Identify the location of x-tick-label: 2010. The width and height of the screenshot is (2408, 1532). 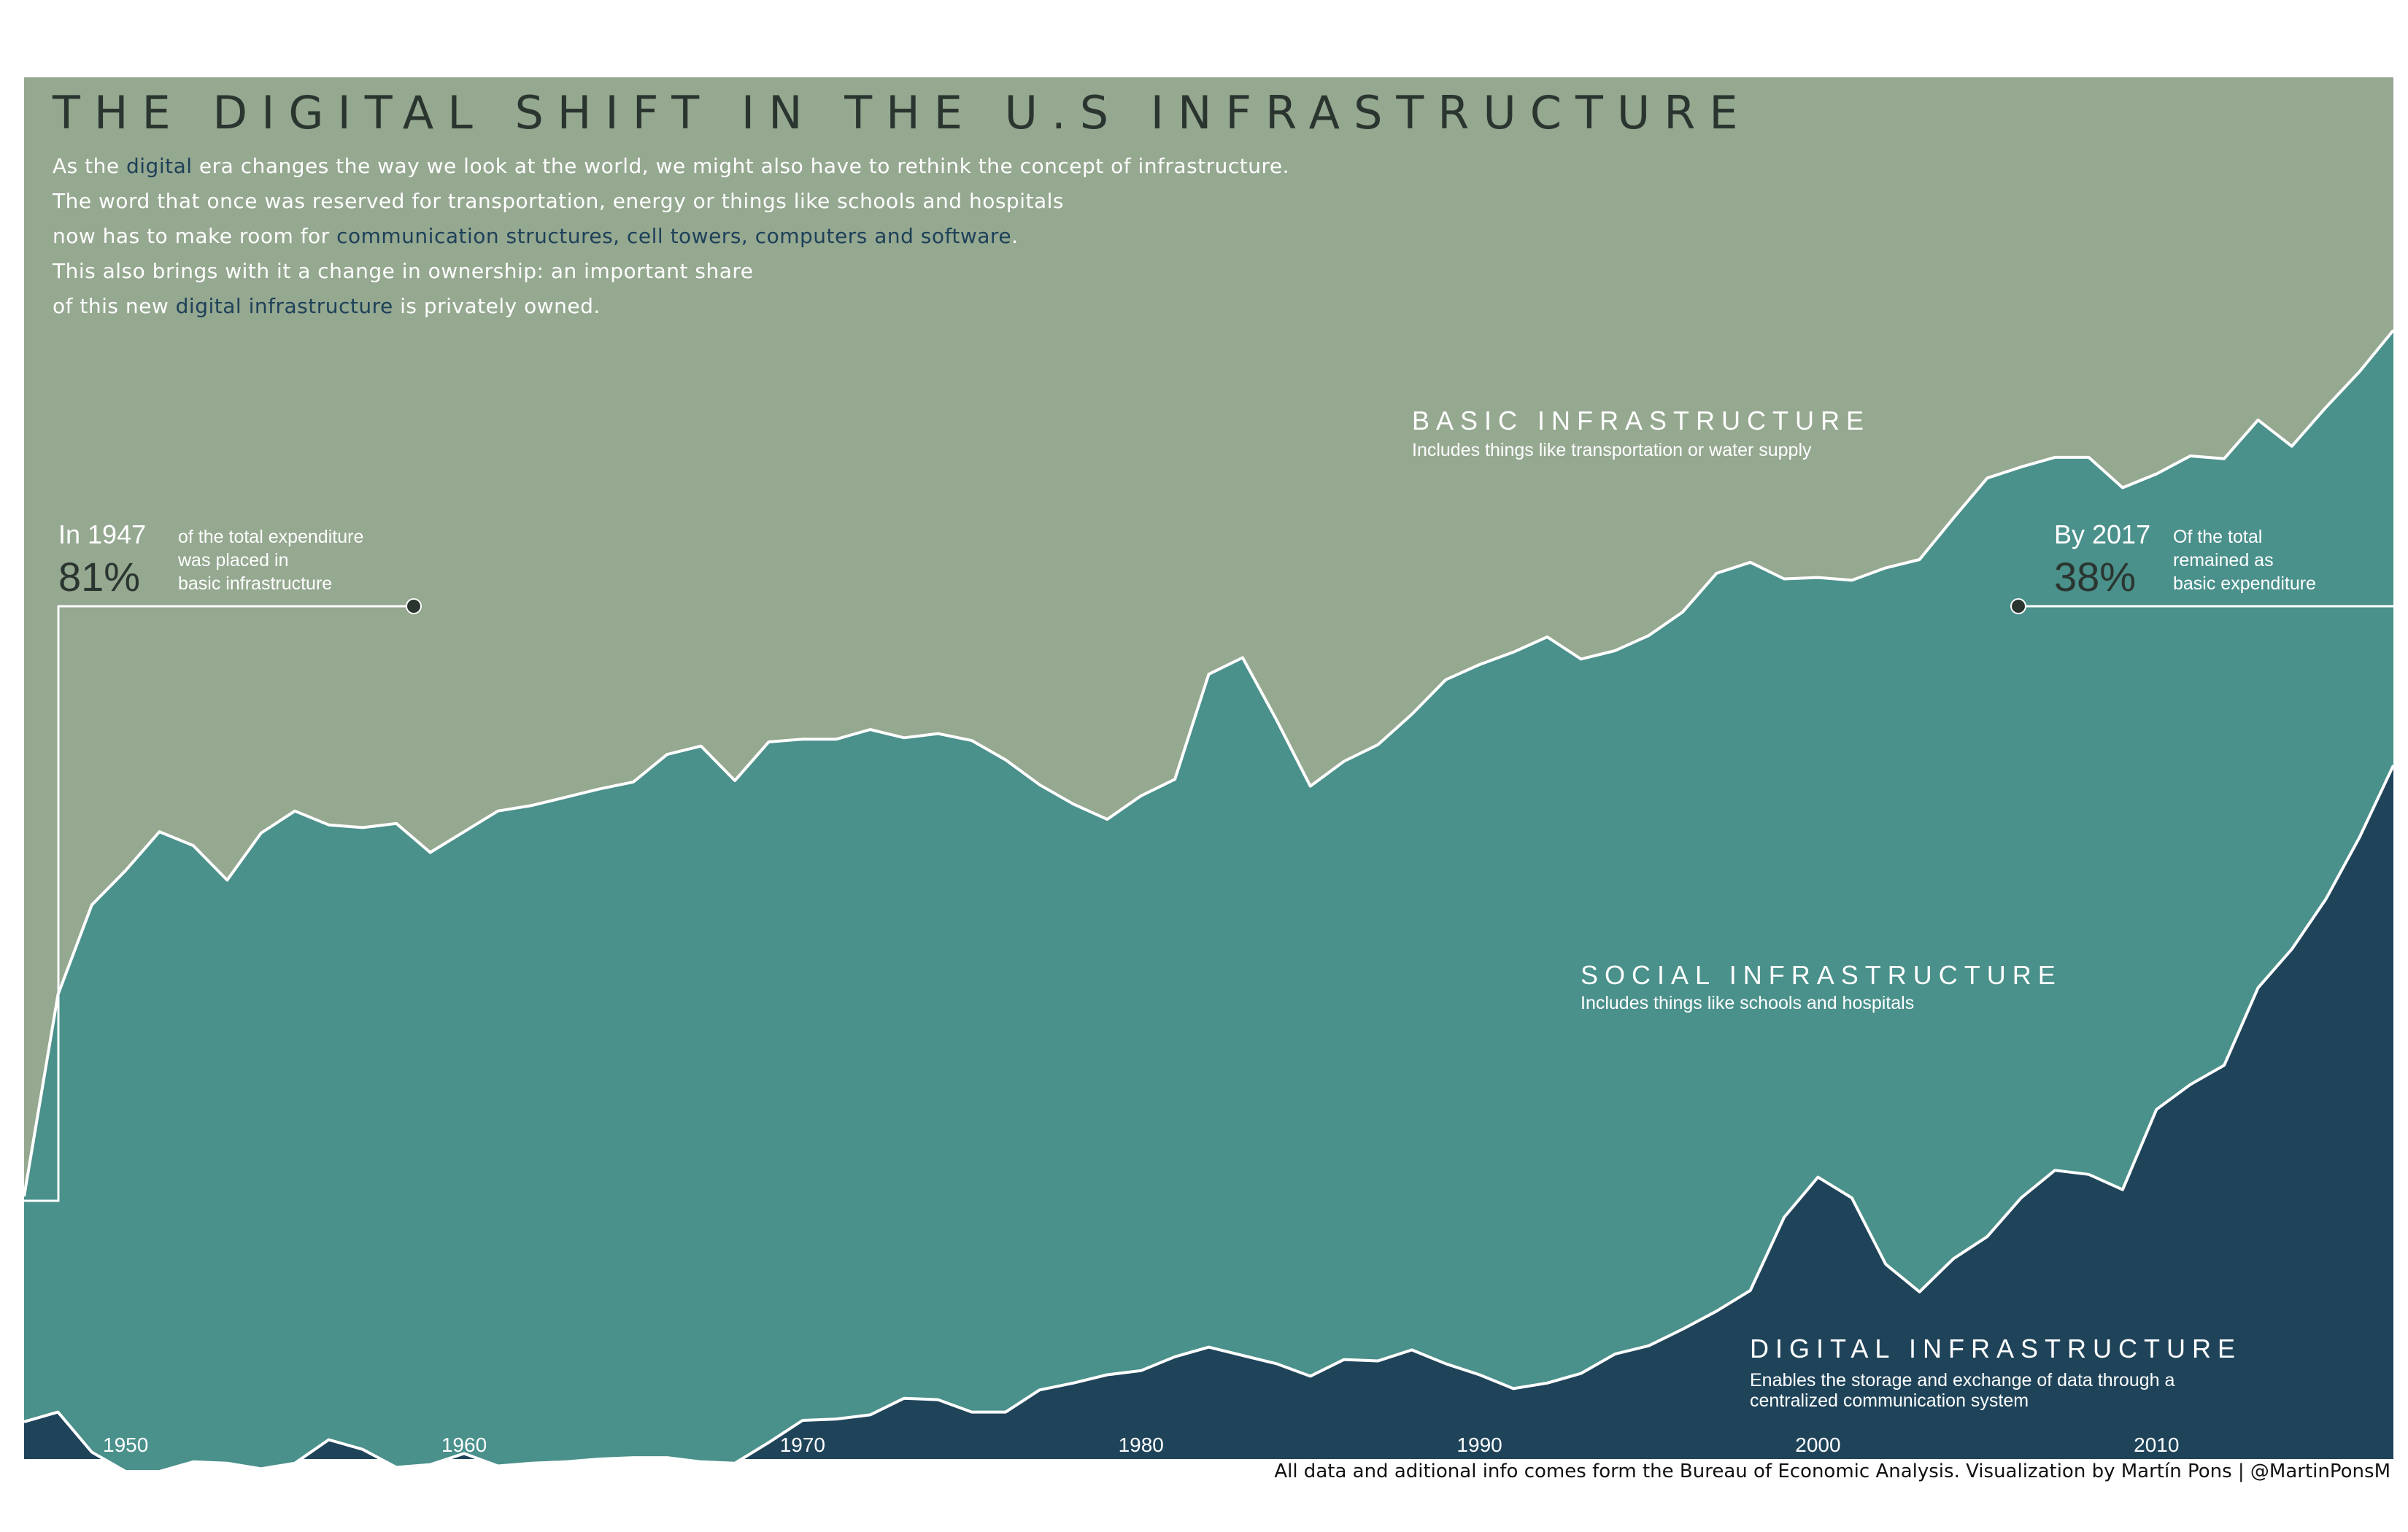
(2156, 1445).